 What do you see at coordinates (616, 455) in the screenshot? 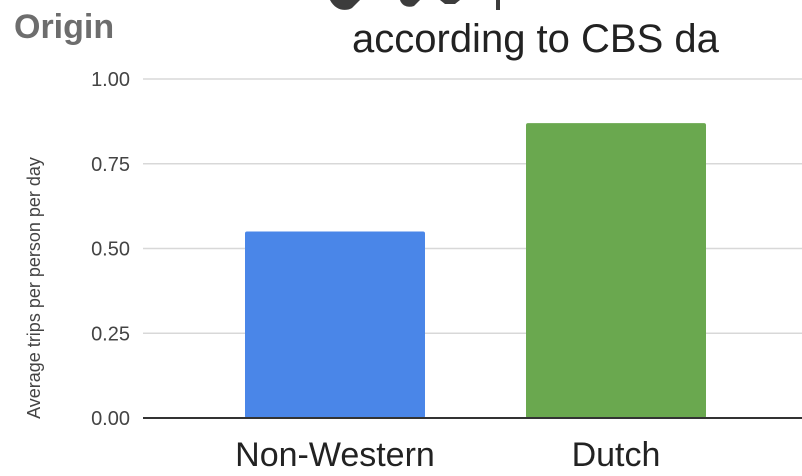
I see `x-tick-label: Dutch` at bounding box center [616, 455].